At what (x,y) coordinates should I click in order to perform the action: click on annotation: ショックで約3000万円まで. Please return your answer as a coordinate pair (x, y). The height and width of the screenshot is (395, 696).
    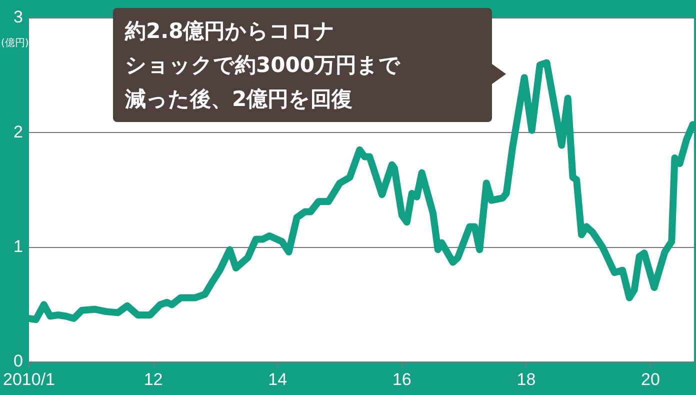
    Looking at the image, I should click on (262, 65).